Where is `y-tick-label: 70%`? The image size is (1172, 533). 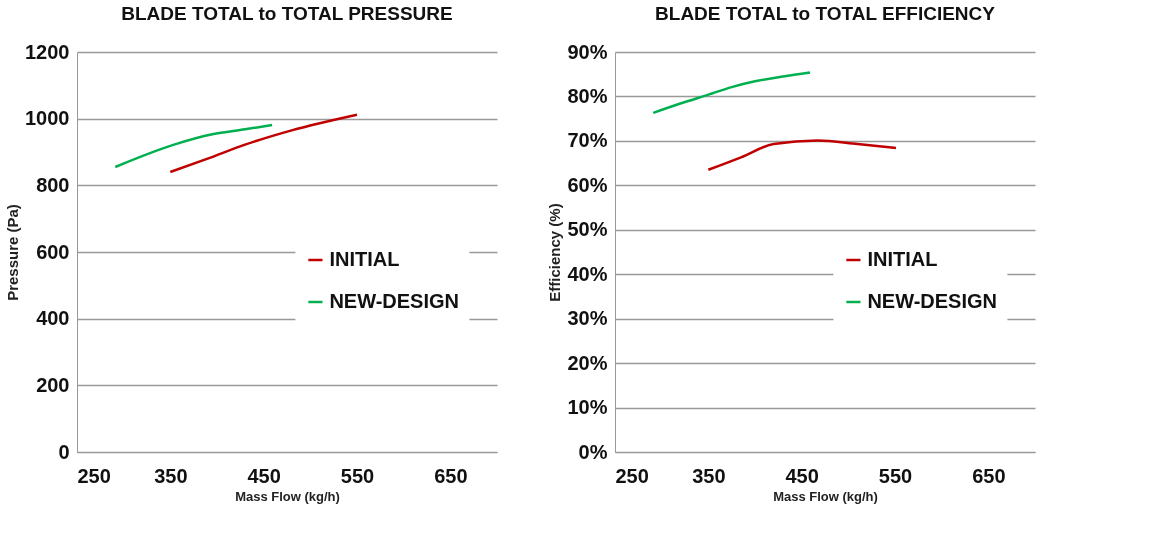 y-tick-label: 70% is located at coordinates (587, 140).